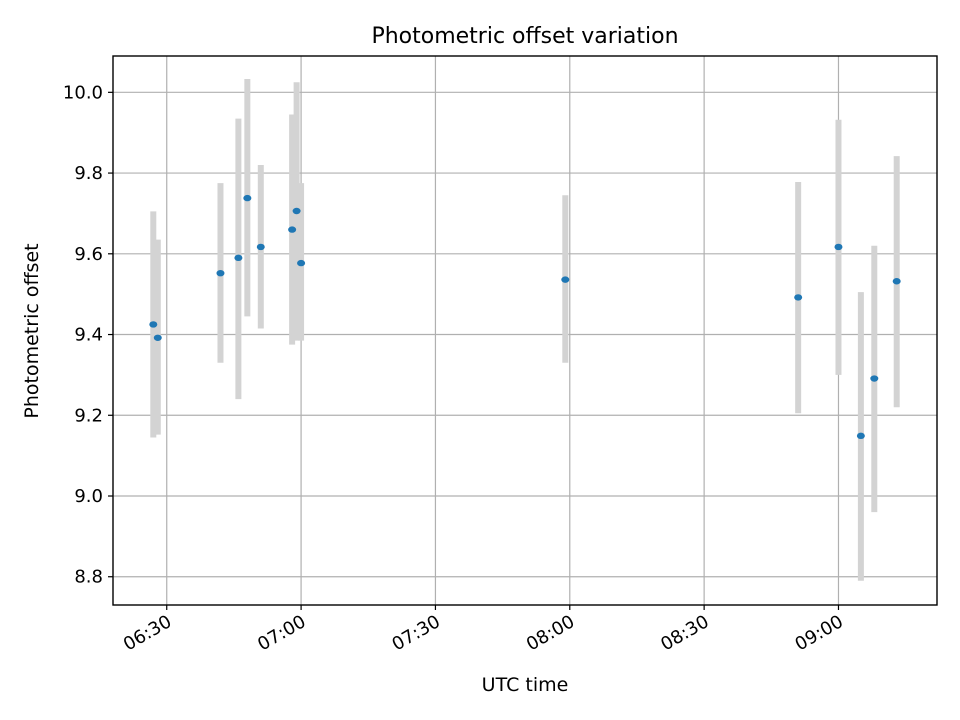 Image resolution: width=960 pixels, height=720 pixels. I want to click on x-tick-label: 08:00, so click(550, 633).